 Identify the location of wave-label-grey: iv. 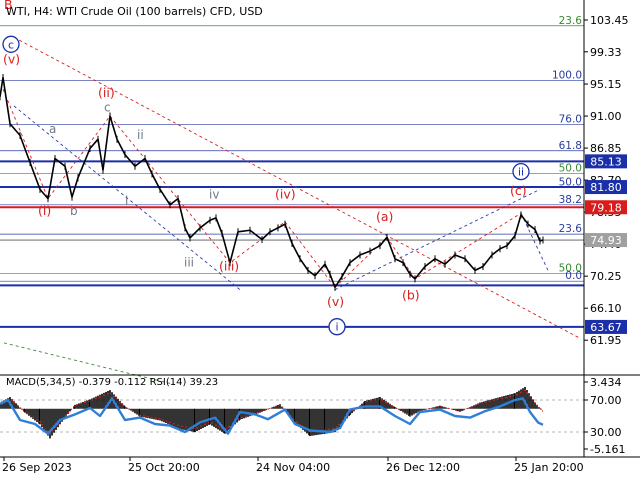
(214, 195).